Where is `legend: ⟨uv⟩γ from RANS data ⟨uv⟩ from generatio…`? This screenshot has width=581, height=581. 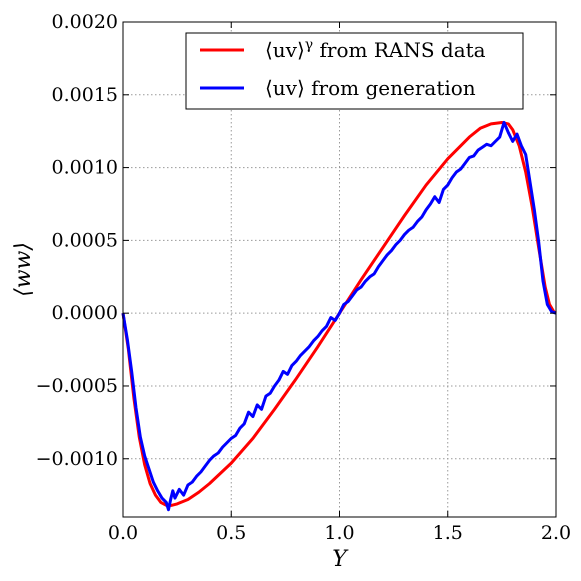 legend: ⟨uv⟩γ from RANS data ⟨uv⟩ from generatio… is located at coordinates (354, 71).